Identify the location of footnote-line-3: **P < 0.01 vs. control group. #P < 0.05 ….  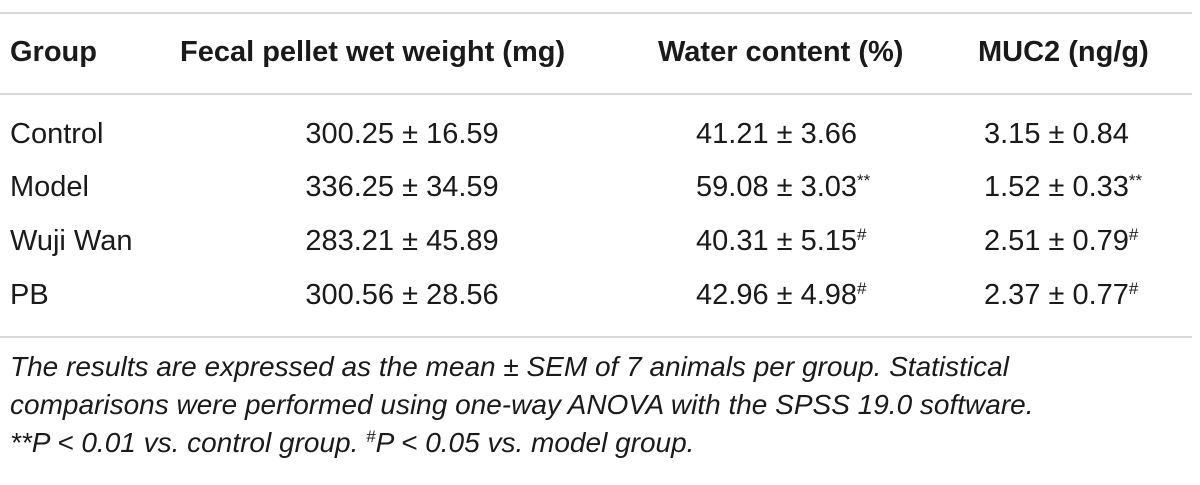
(600, 443).